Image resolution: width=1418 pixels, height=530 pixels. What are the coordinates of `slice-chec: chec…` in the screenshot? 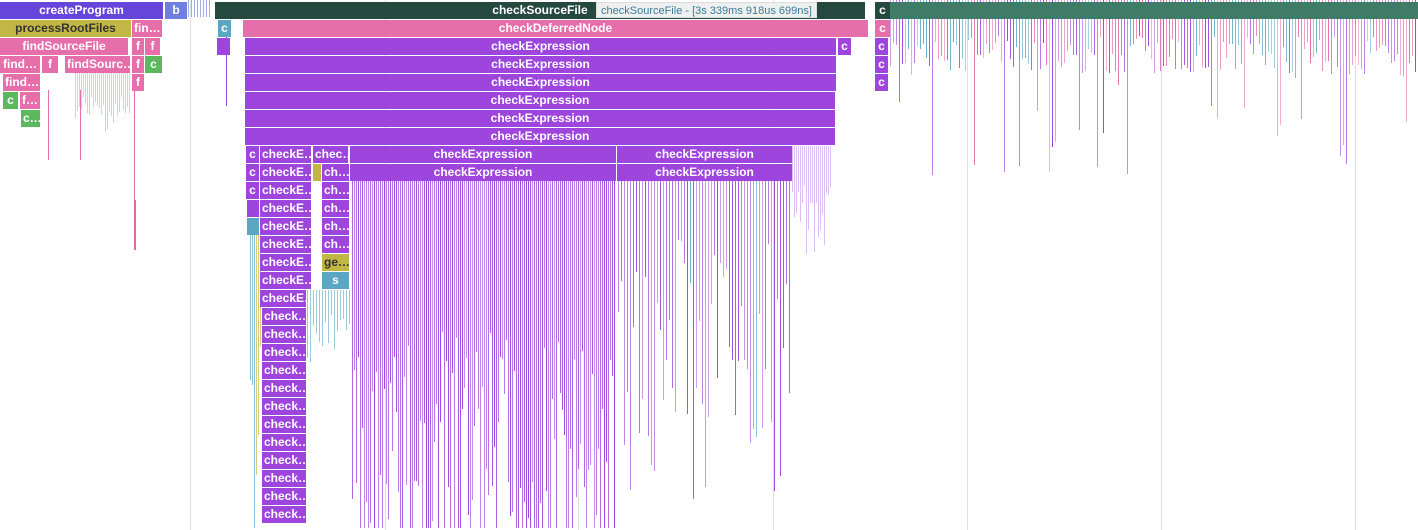 It's located at (330, 154).